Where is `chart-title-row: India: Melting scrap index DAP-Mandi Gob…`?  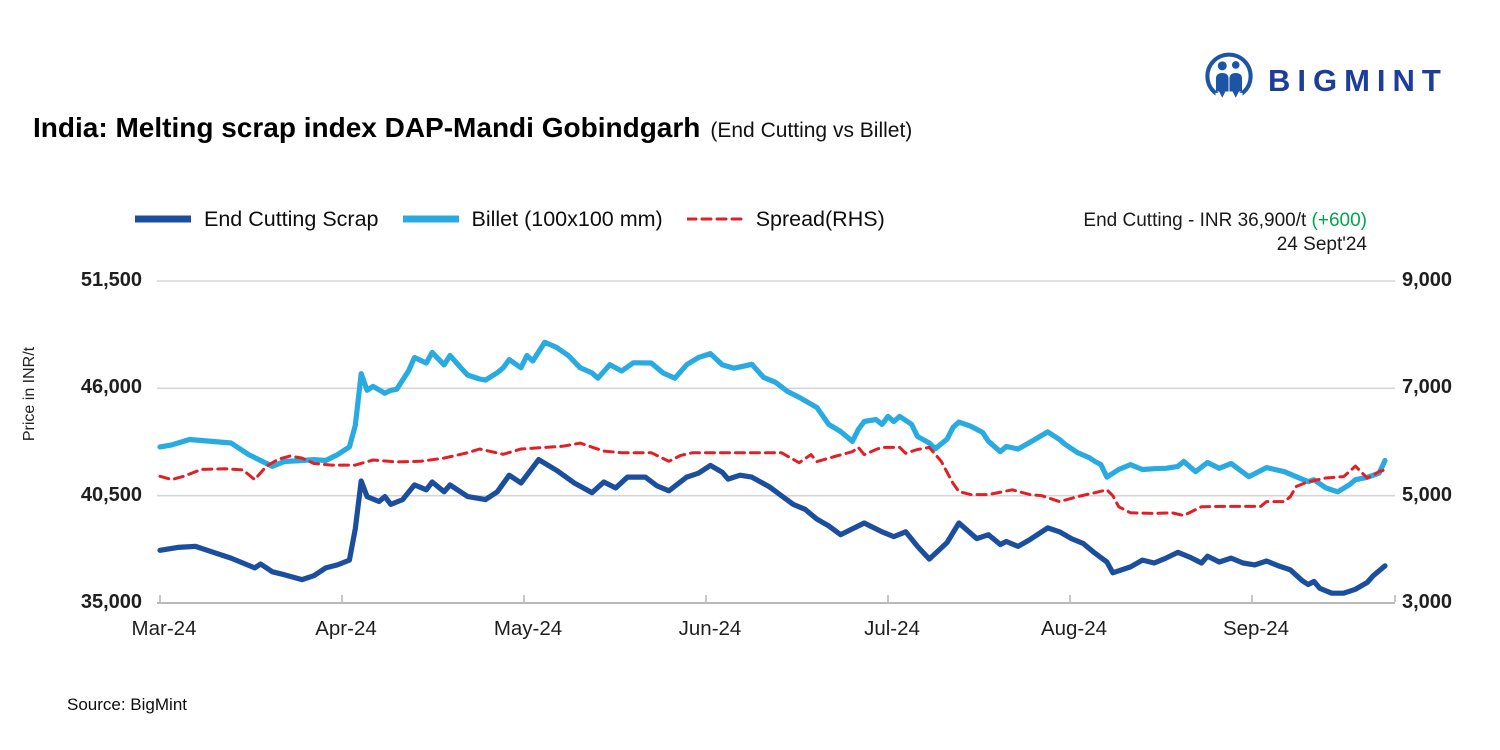 chart-title-row: India: Melting scrap index DAP-Mandi Gob… is located at coordinates (472, 128).